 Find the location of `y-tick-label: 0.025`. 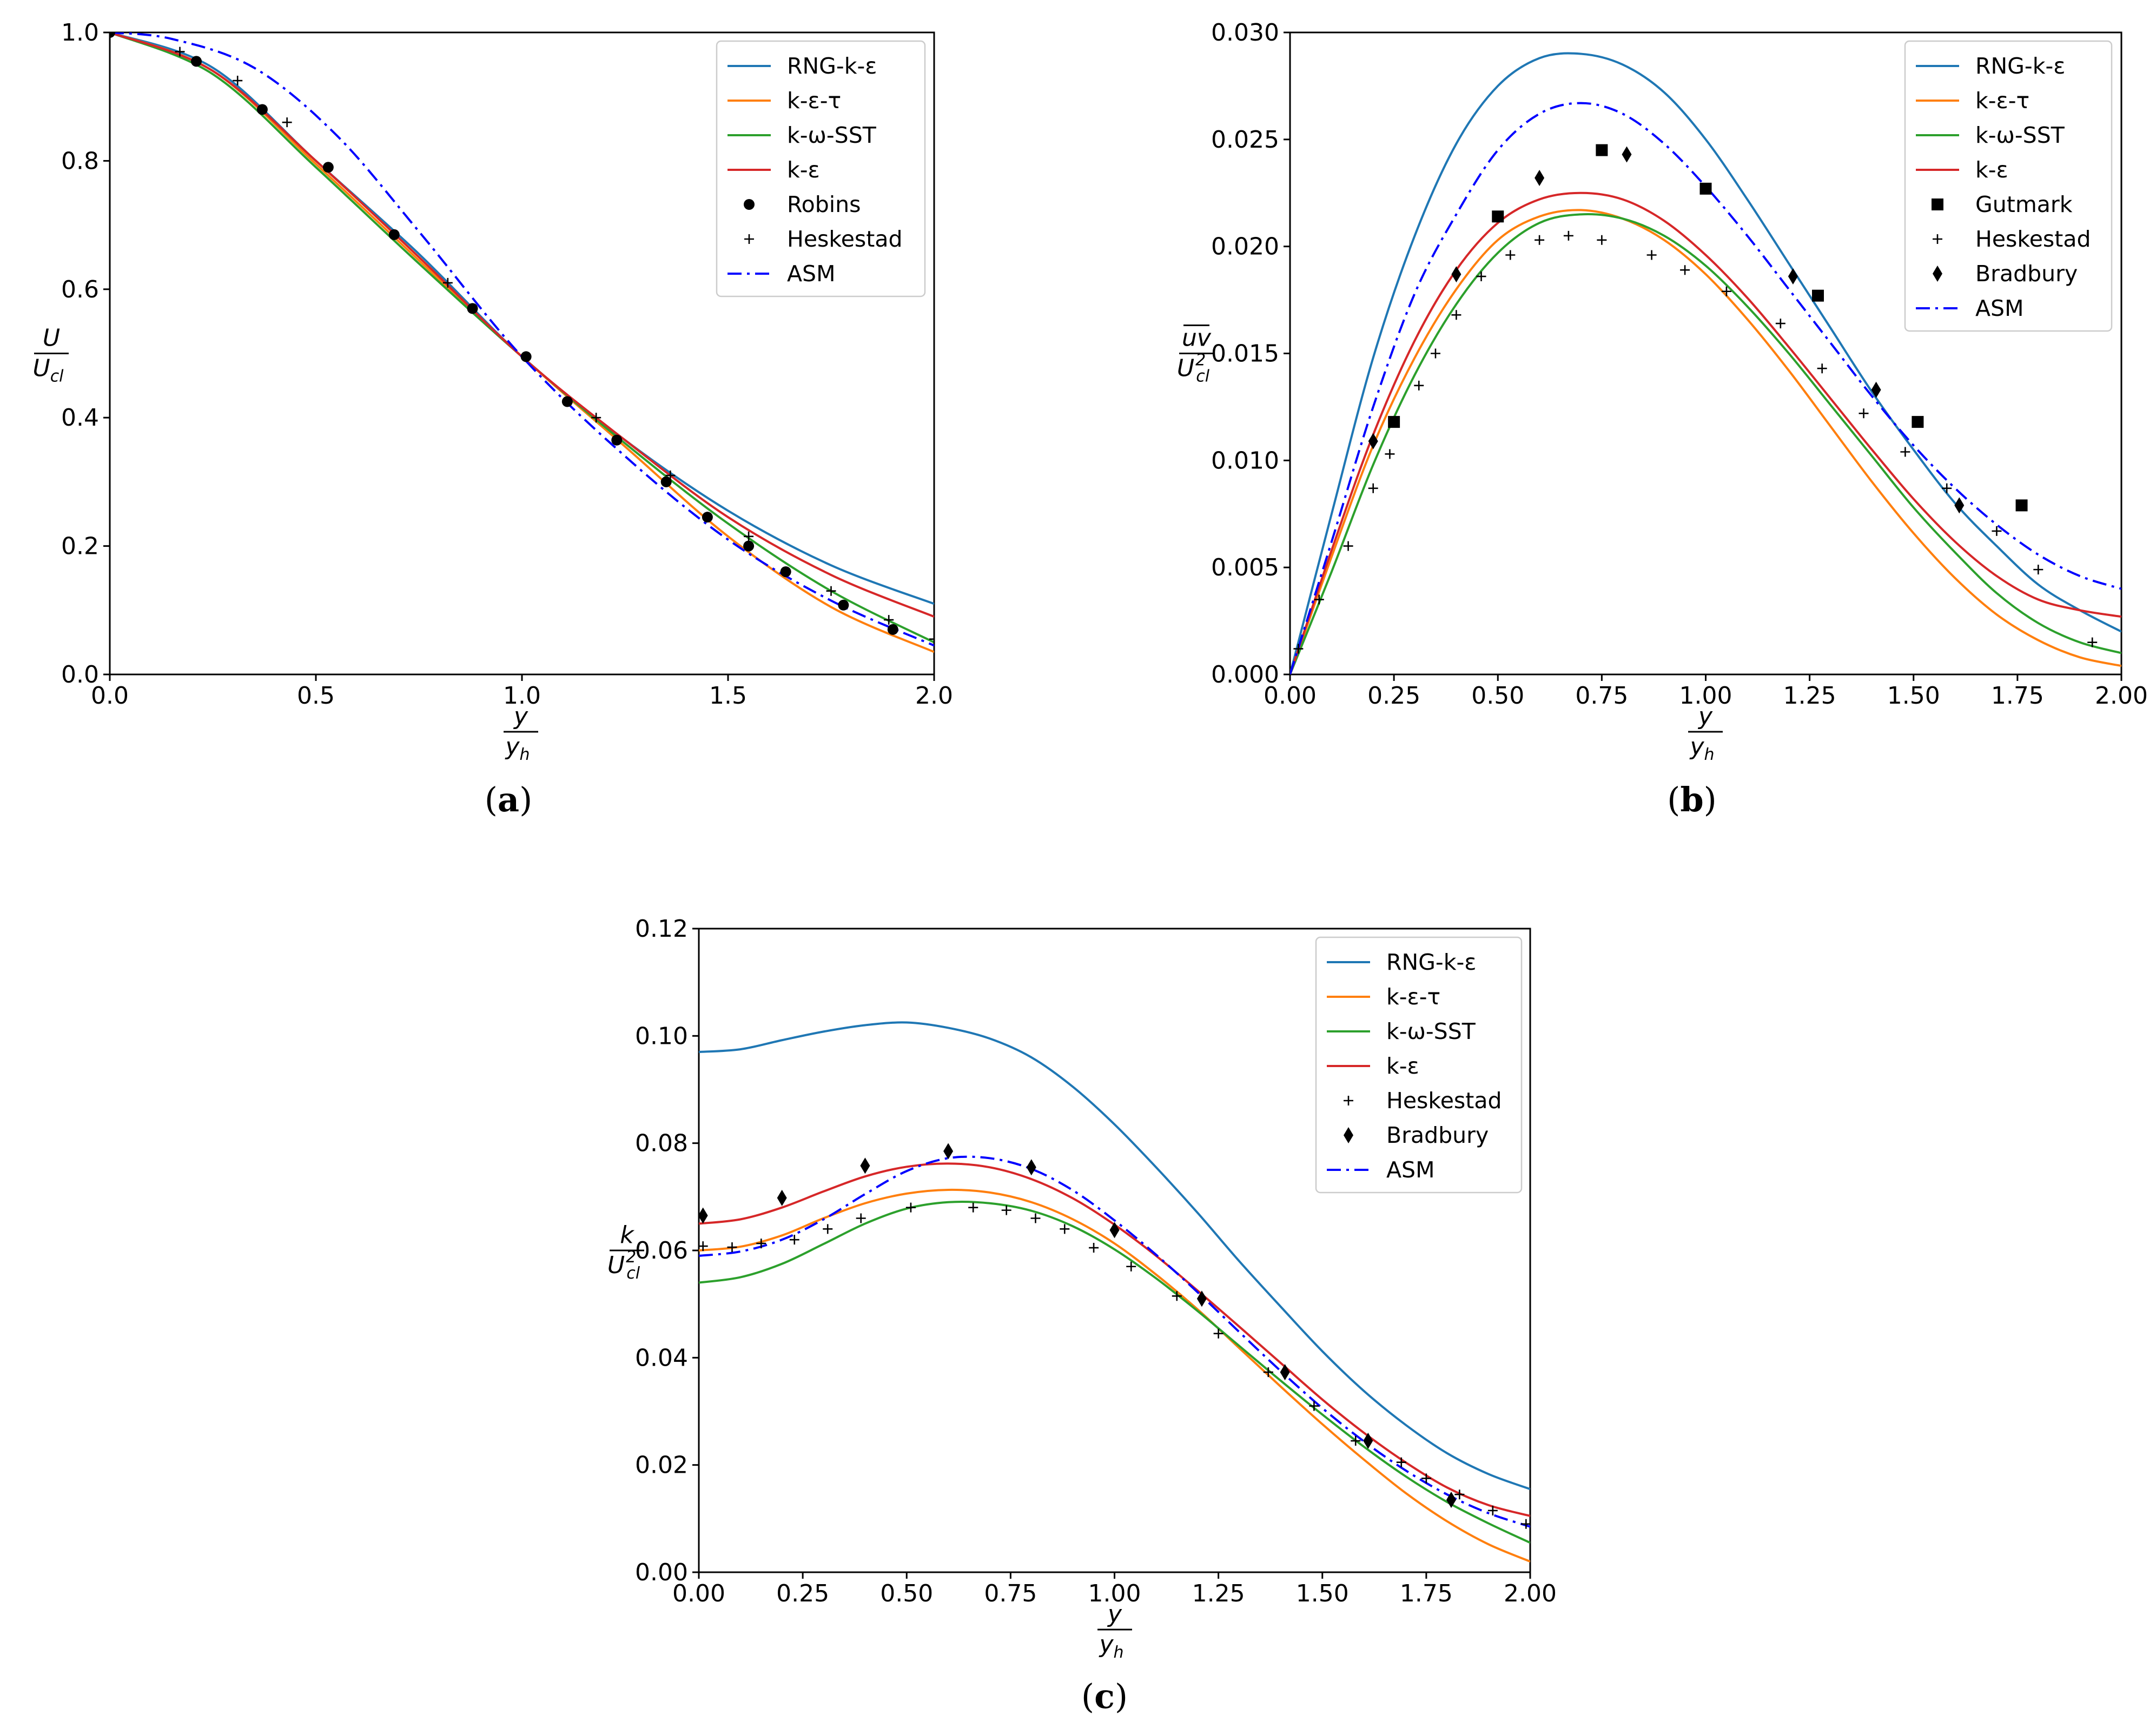

y-tick-label: 0.025 is located at coordinates (1245, 140).